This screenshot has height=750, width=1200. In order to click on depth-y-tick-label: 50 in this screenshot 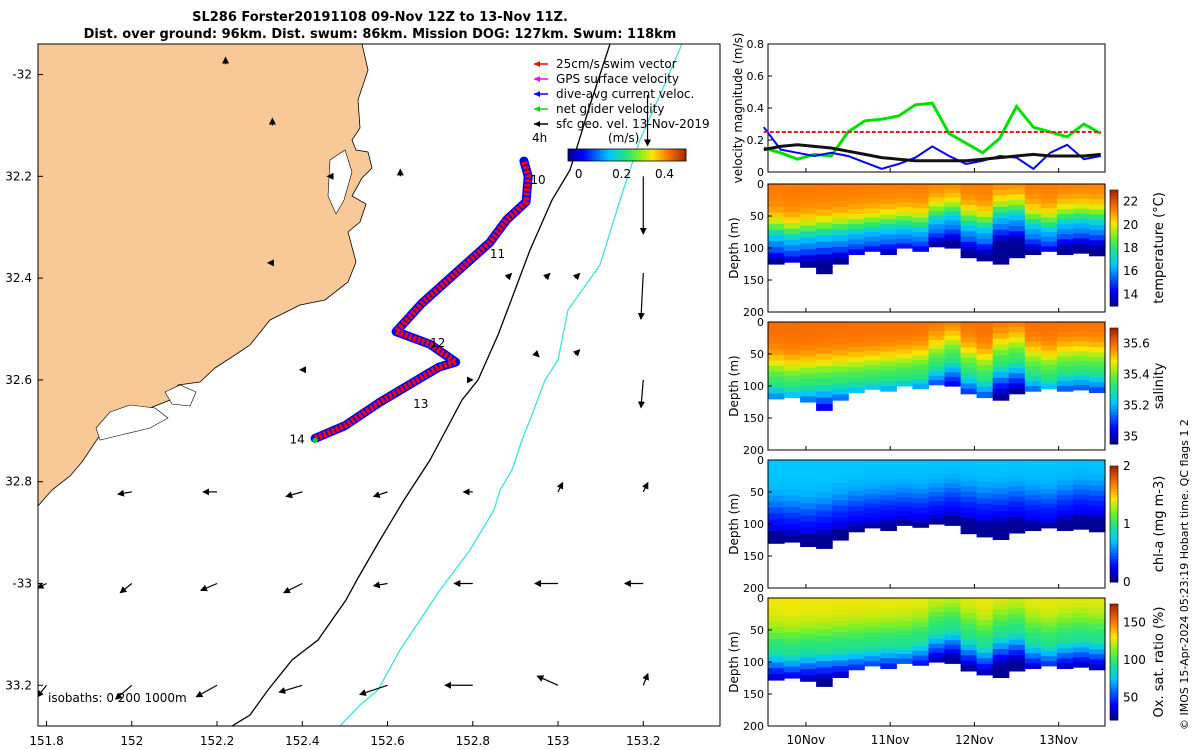, I will do `click(757, 492)`.